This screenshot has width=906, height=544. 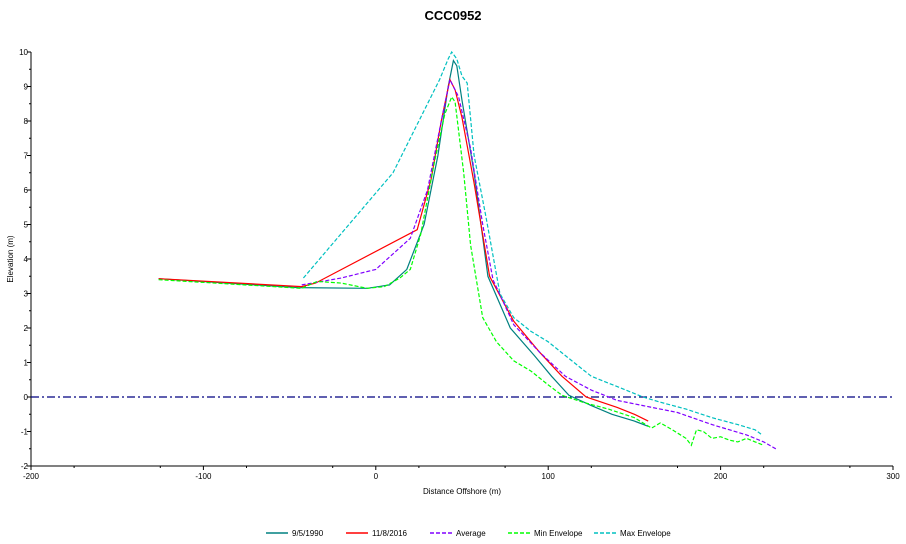 I want to click on legend-label-0: 9/5/1990, so click(x=308, y=533).